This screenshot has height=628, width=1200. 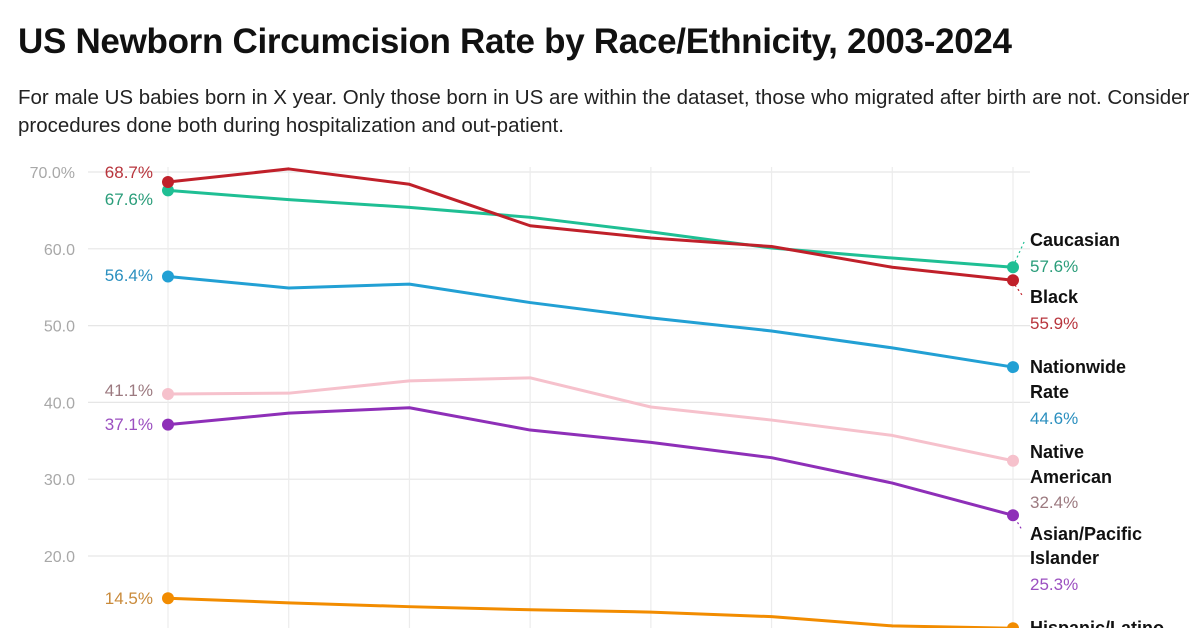 I want to click on series-line-native-american, so click(x=590, y=419).